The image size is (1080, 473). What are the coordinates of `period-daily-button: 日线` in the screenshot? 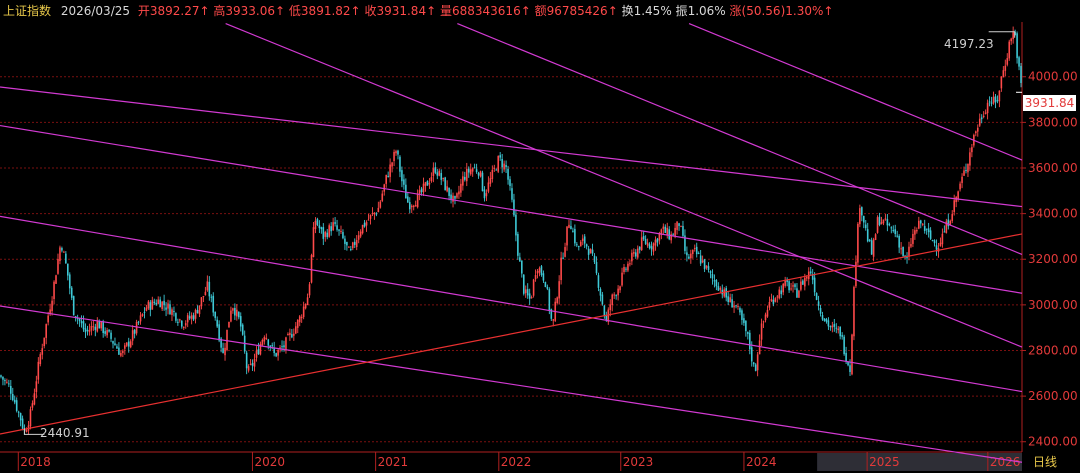 It's located at (1045, 462).